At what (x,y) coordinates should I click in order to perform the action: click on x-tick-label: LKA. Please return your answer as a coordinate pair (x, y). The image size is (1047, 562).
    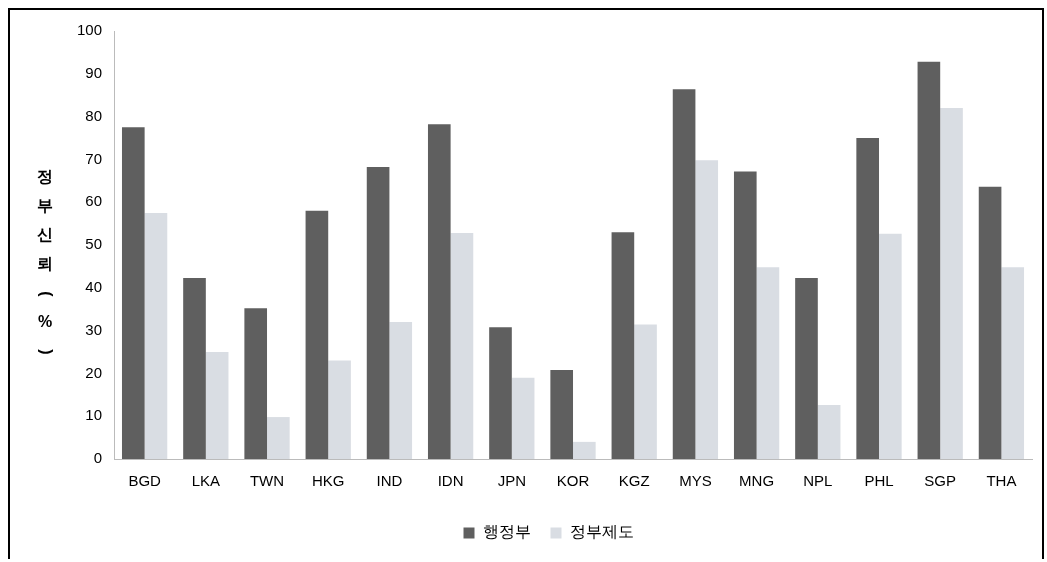
    Looking at the image, I should click on (205, 481).